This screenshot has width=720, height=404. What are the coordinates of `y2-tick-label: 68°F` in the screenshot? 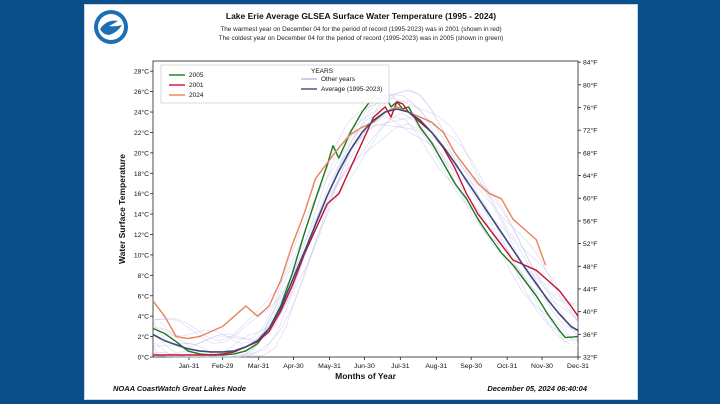 It's located at (590, 153).